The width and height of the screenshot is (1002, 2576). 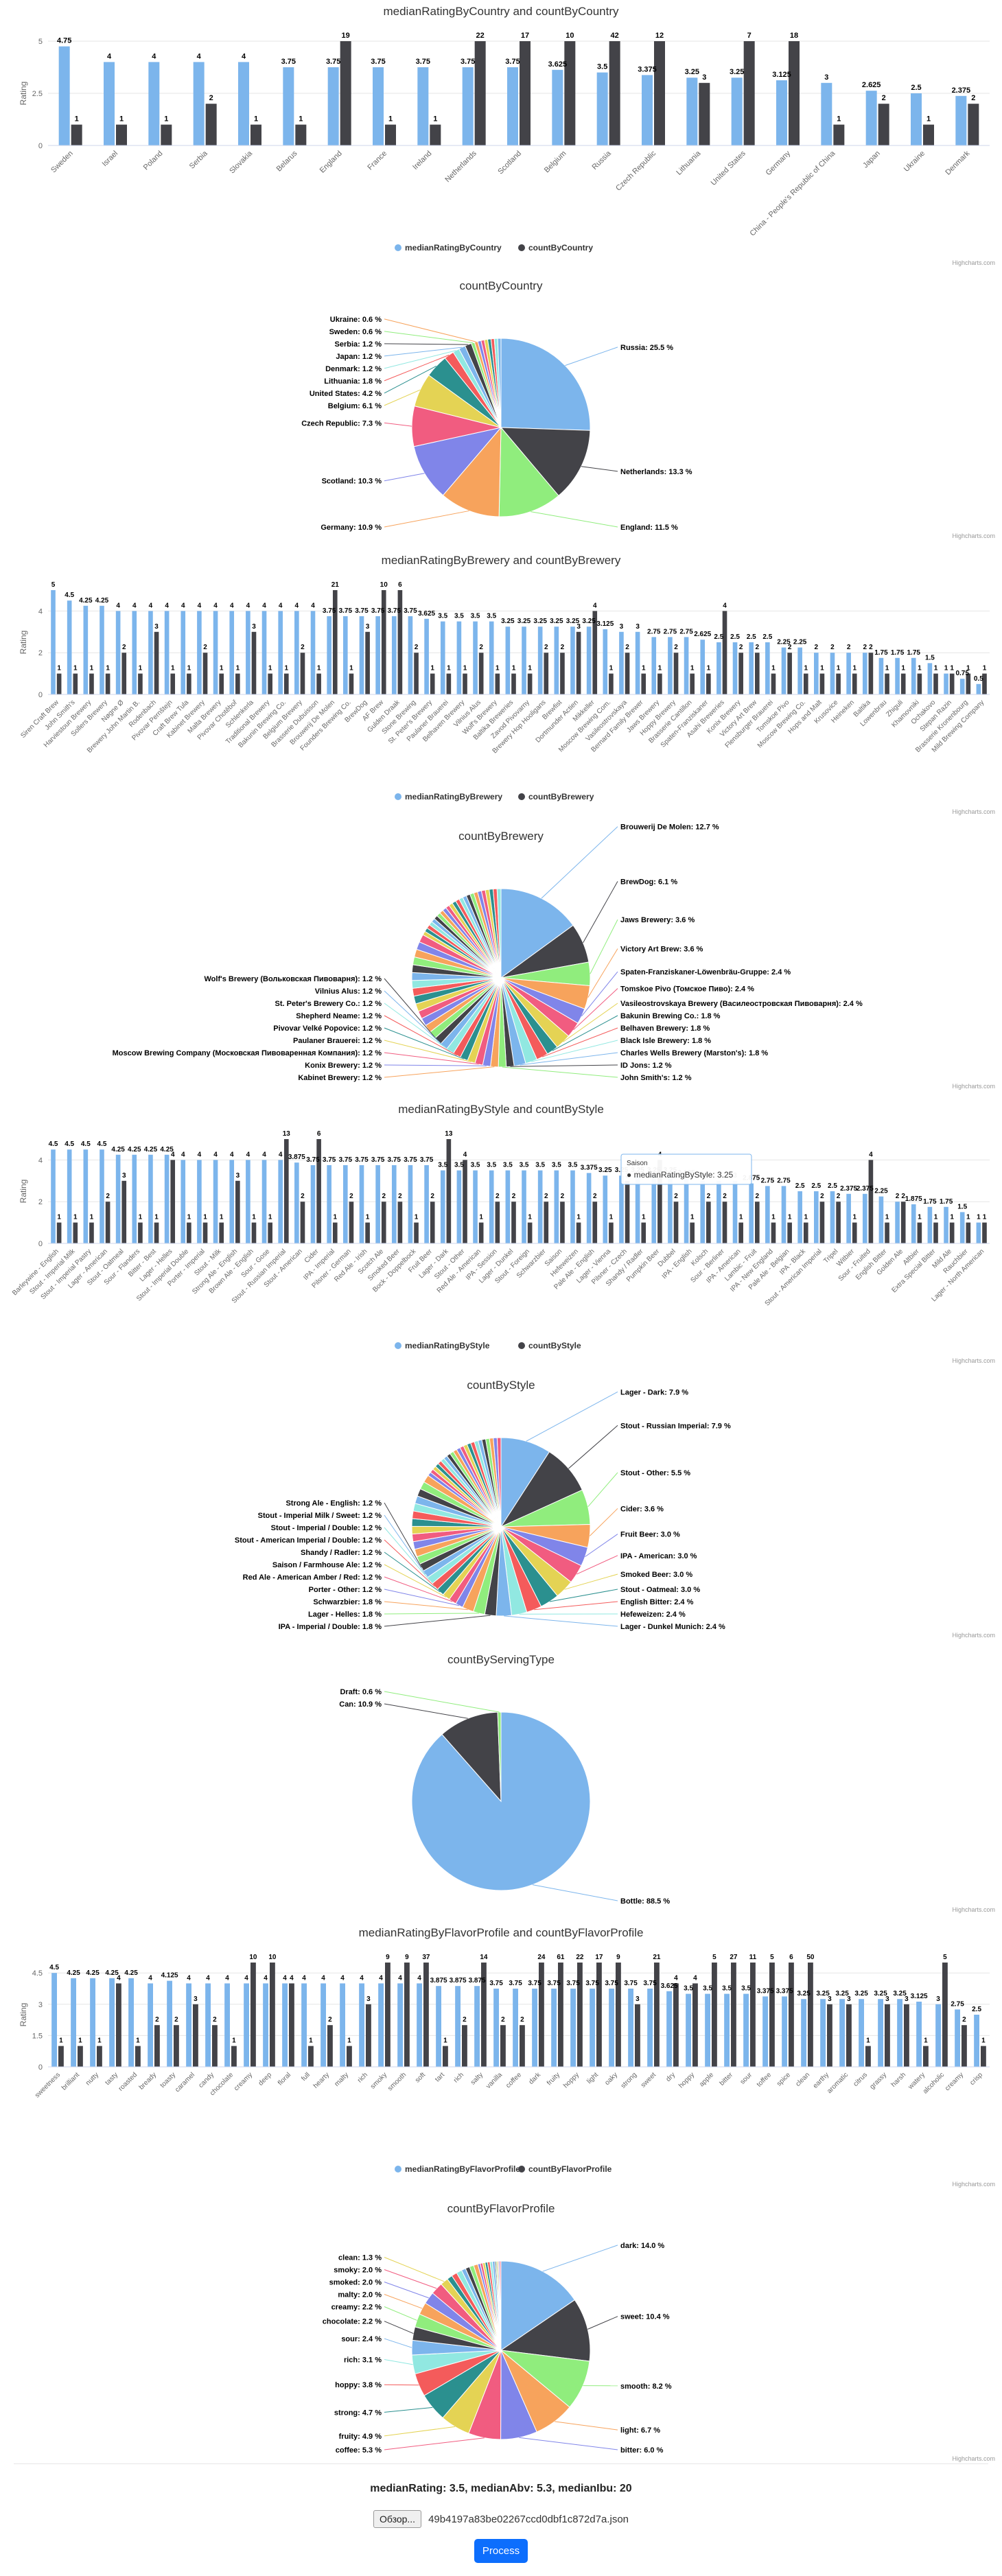 I want to click on data-label-count: 22, so click(x=480, y=36).